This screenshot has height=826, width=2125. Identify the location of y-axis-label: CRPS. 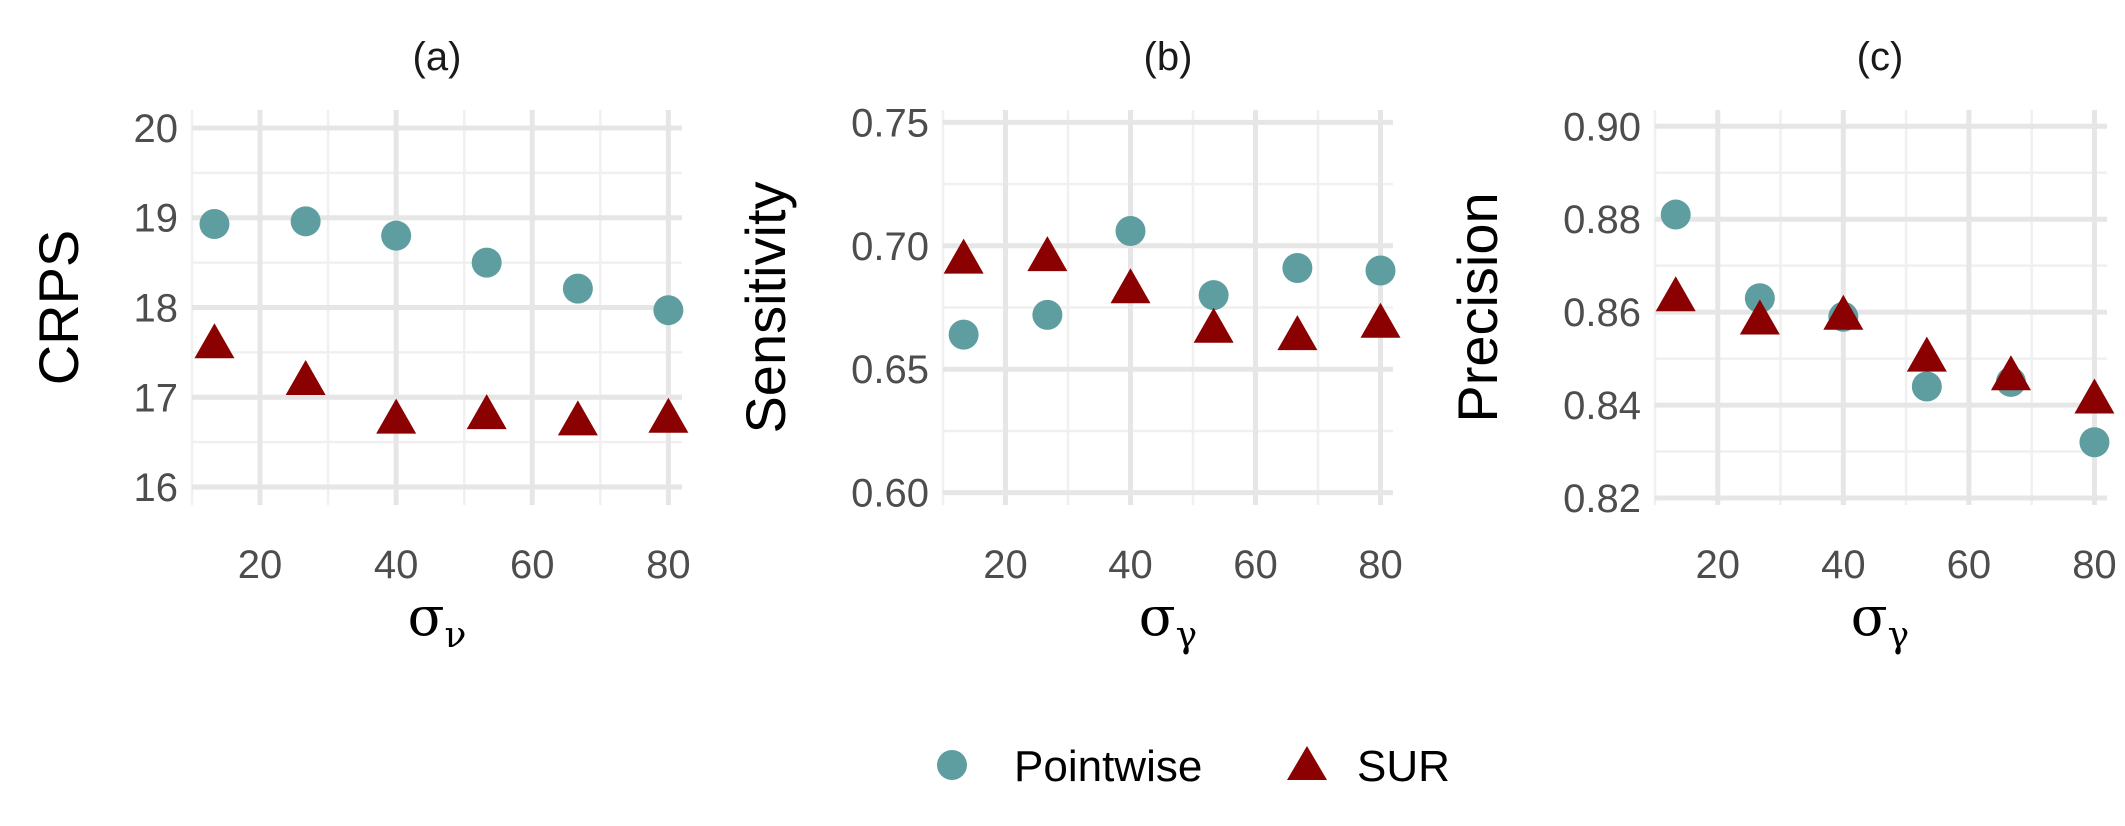
(58, 308).